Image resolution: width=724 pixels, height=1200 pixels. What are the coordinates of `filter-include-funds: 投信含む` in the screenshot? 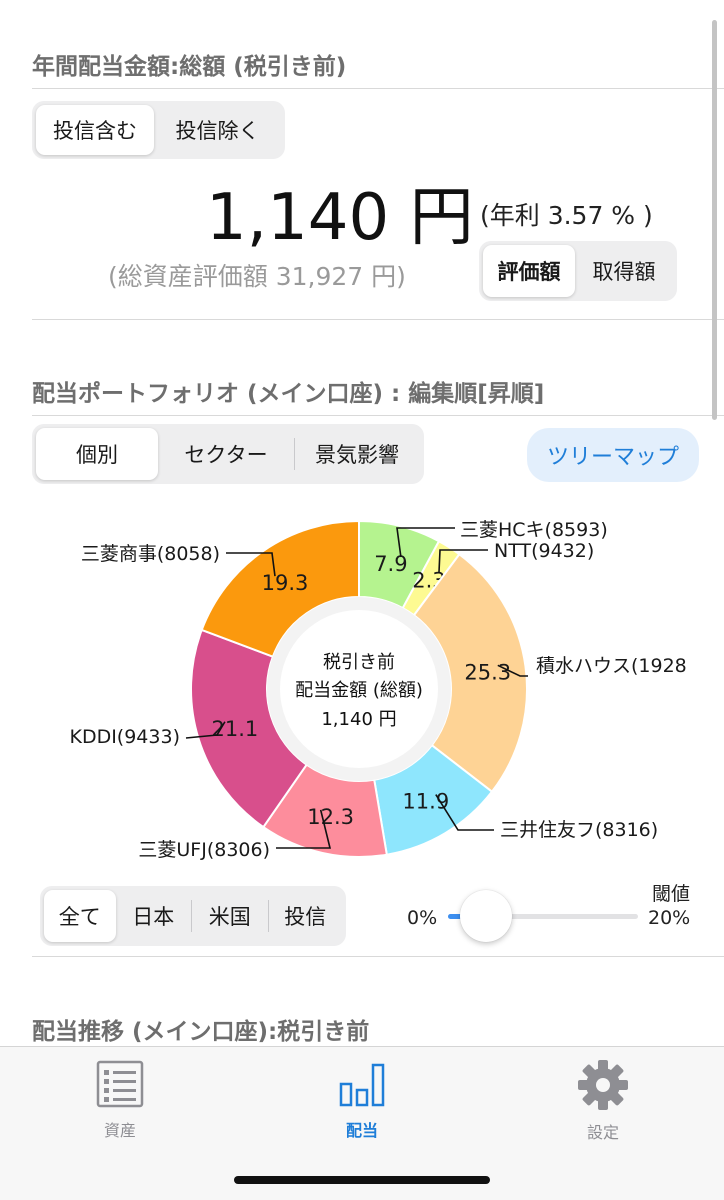 It's located at (95, 130).